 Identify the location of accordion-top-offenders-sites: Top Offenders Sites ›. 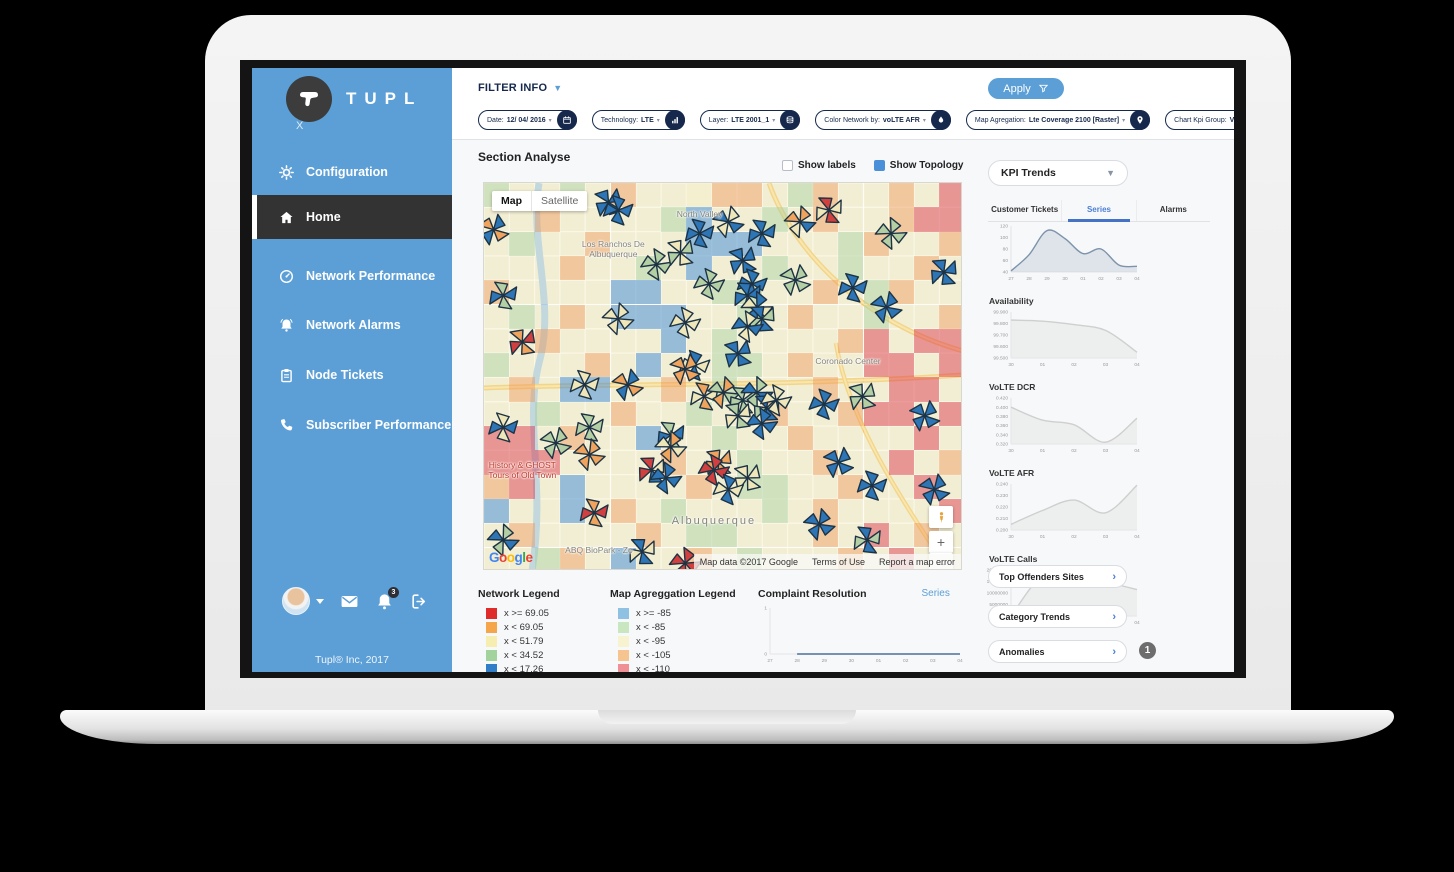
(1057, 576).